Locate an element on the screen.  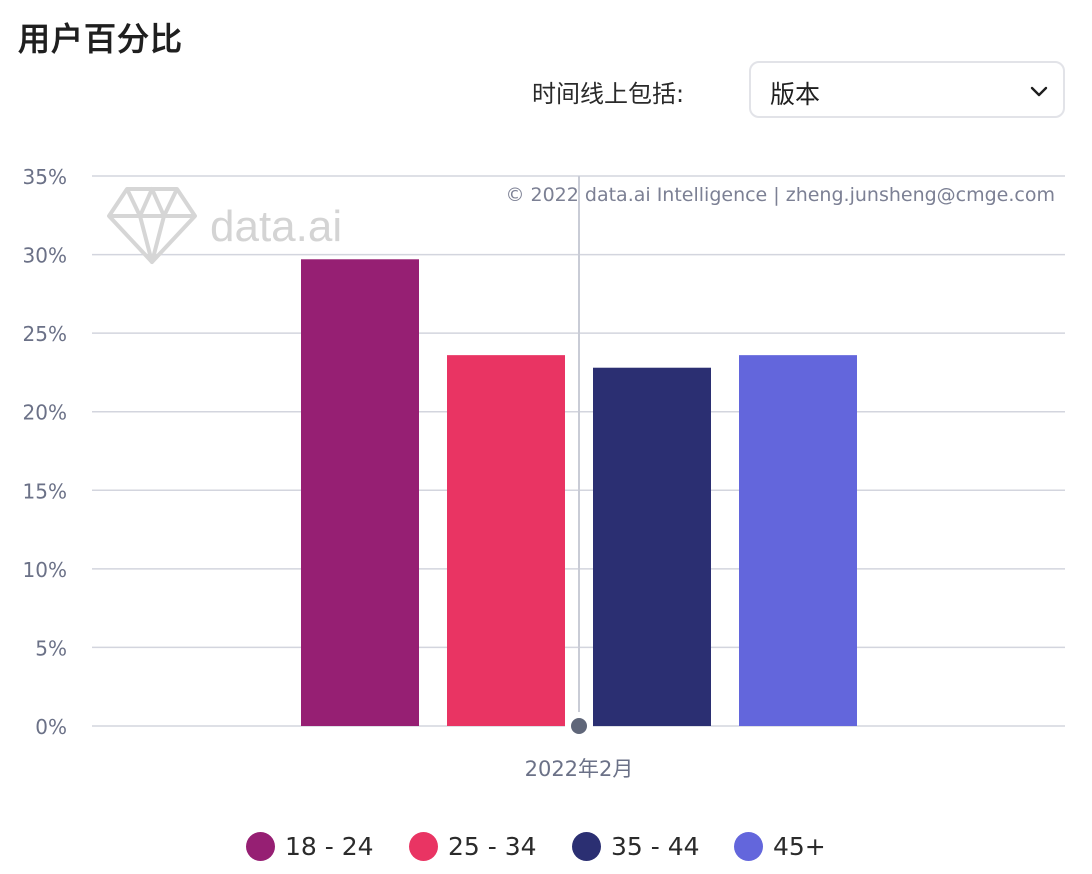
crosshair-marker is located at coordinates (579, 726).